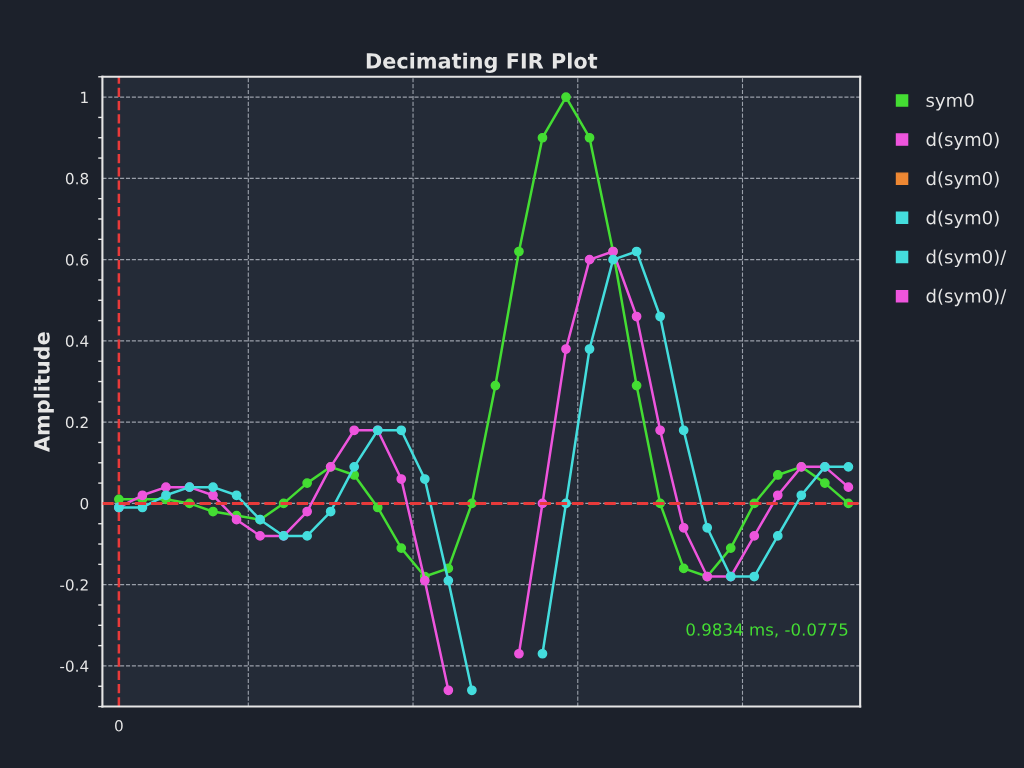  Describe the element at coordinates (74, 585) in the screenshot. I see `y-tick-label: -0.2` at that location.